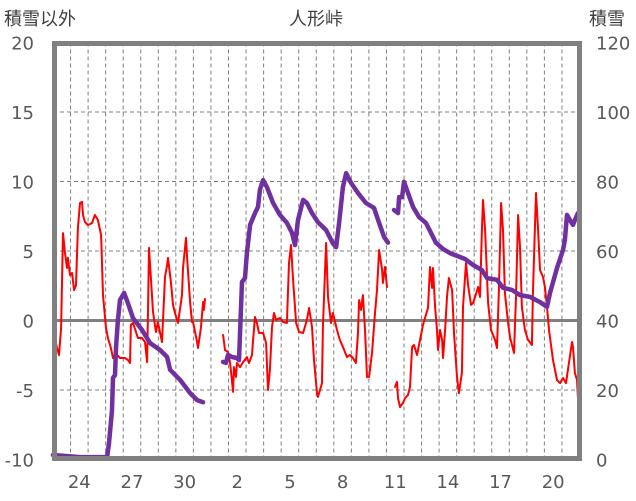 Image resolution: width=636 pixels, height=501 pixels. Describe the element at coordinates (601, 461) in the screenshot. I see `right-y-tick-label: 0` at that location.